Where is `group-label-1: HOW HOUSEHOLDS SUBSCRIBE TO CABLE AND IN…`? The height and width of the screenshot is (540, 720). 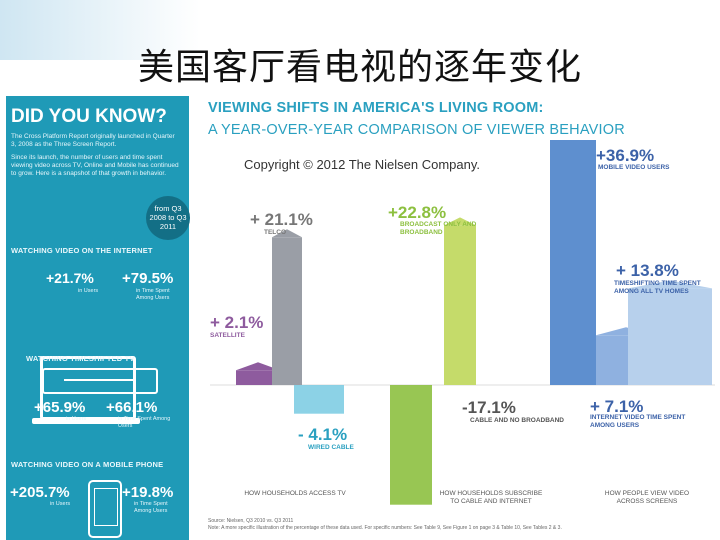
group-label-1: HOW HOUSEHOLDS SUBSCRIBE TO CABLE AND IN… is located at coordinates (491, 497).